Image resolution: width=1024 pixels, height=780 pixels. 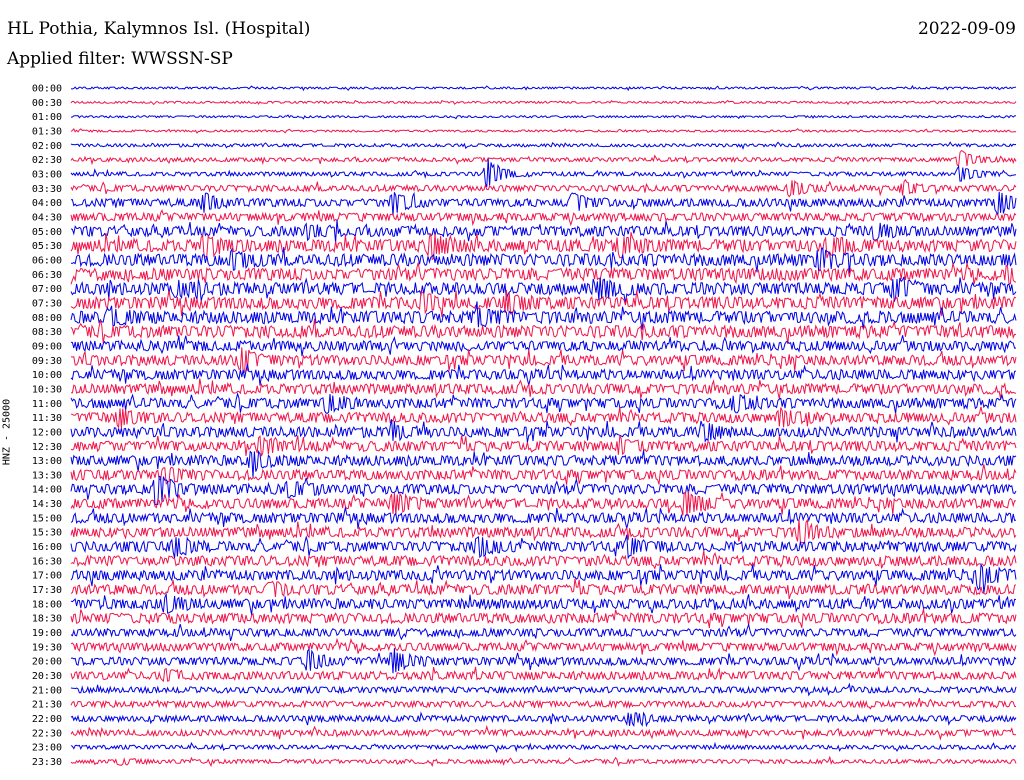 What do you see at coordinates (47, 318) in the screenshot?
I see `row-time-label: 08:00` at bounding box center [47, 318].